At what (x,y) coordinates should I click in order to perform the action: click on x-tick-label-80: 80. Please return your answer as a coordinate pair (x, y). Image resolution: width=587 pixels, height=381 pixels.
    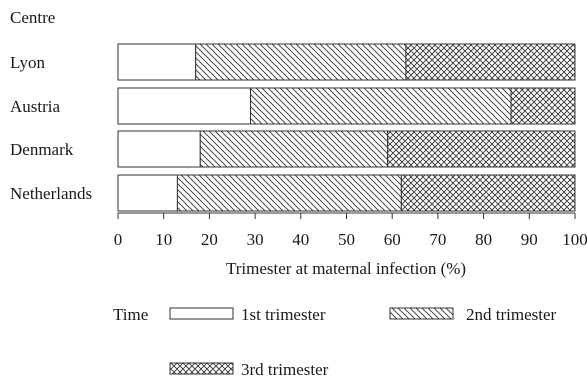
    Looking at the image, I should click on (483, 239).